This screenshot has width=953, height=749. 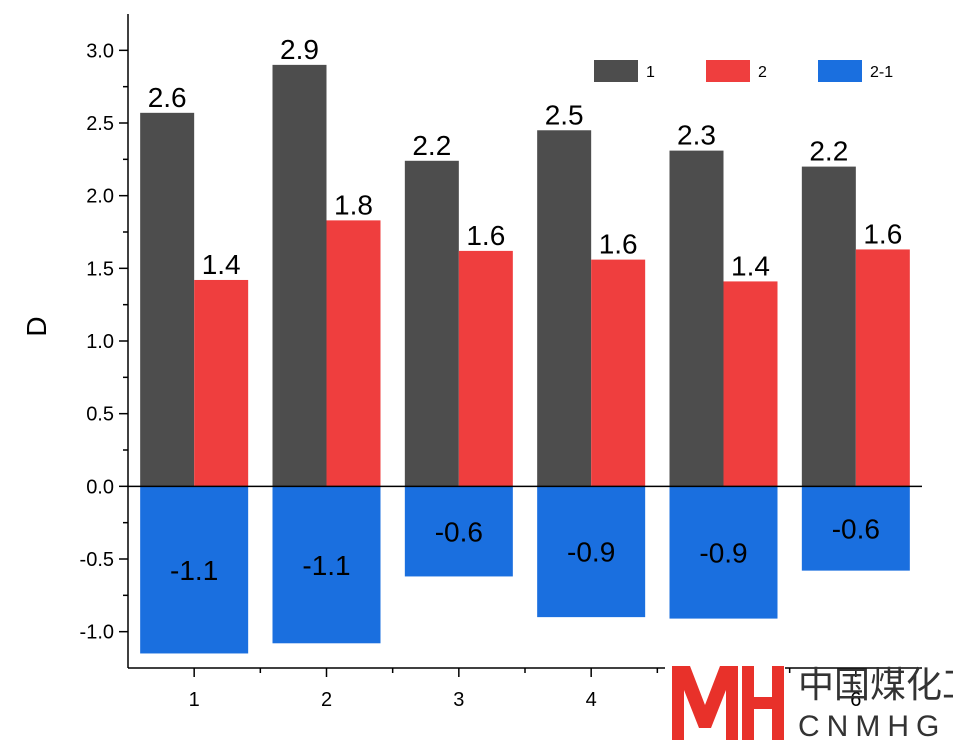 What do you see at coordinates (431, 145) in the screenshot?
I see `data-label-series-1-cat-3: 2.2` at bounding box center [431, 145].